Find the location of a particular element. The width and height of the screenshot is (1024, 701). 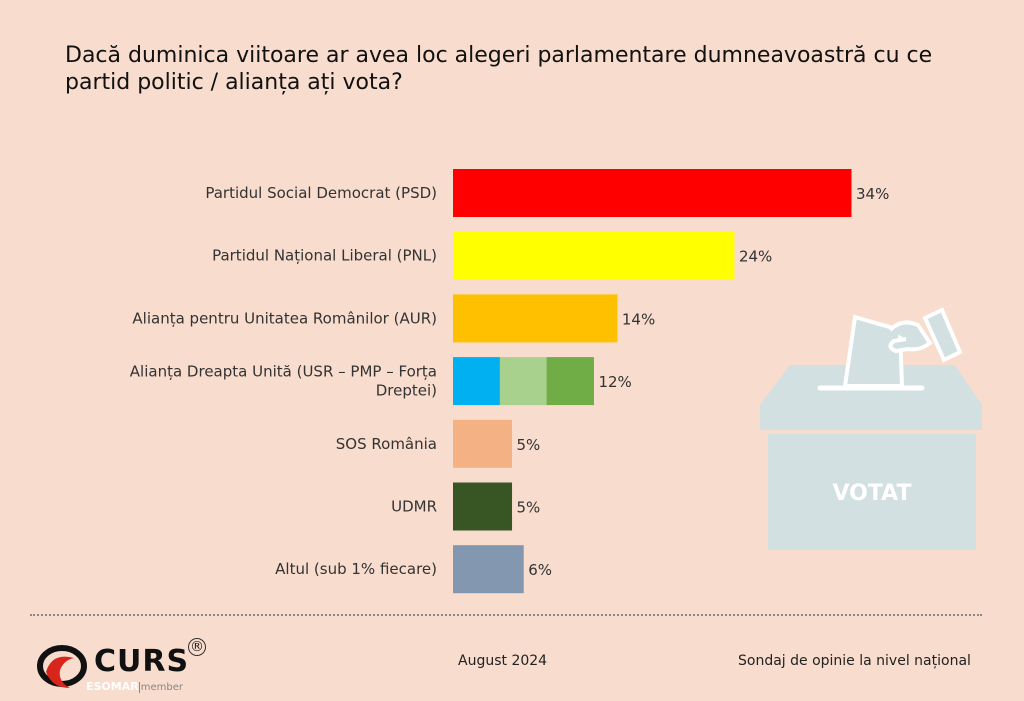

category-label: Partidul Național Liberal (PNL) is located at coordinates (324, 256).